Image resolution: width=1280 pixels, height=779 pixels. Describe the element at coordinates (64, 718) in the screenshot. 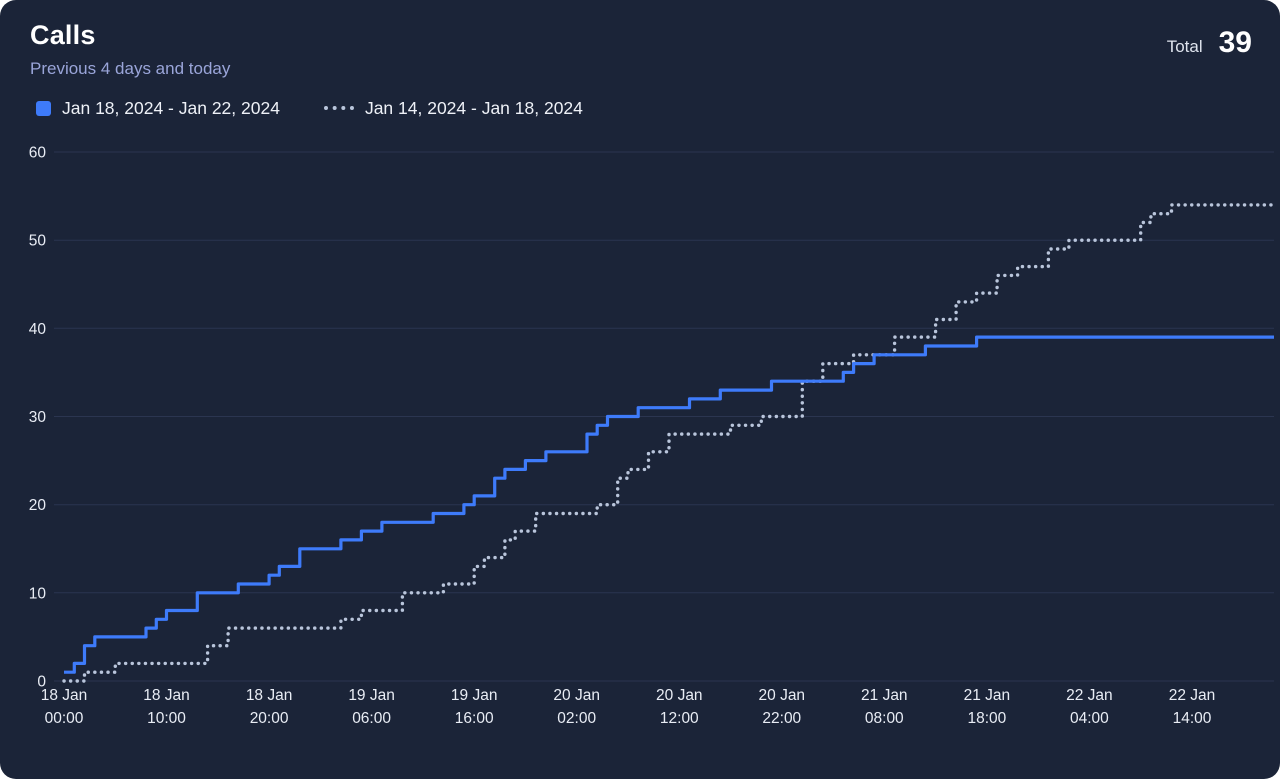

I see `x-tick-label: 00:00` at that location.